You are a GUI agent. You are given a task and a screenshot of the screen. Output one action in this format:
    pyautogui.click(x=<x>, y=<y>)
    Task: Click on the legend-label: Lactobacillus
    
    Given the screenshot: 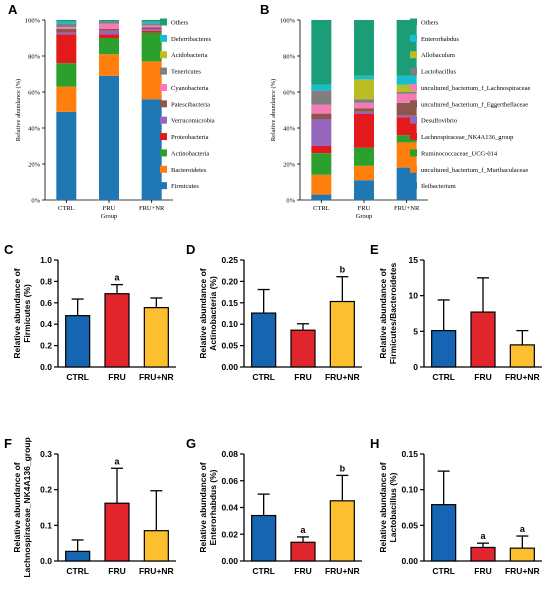 What is the action you would take?
    pyautogui.click(x=438, y=72)
    